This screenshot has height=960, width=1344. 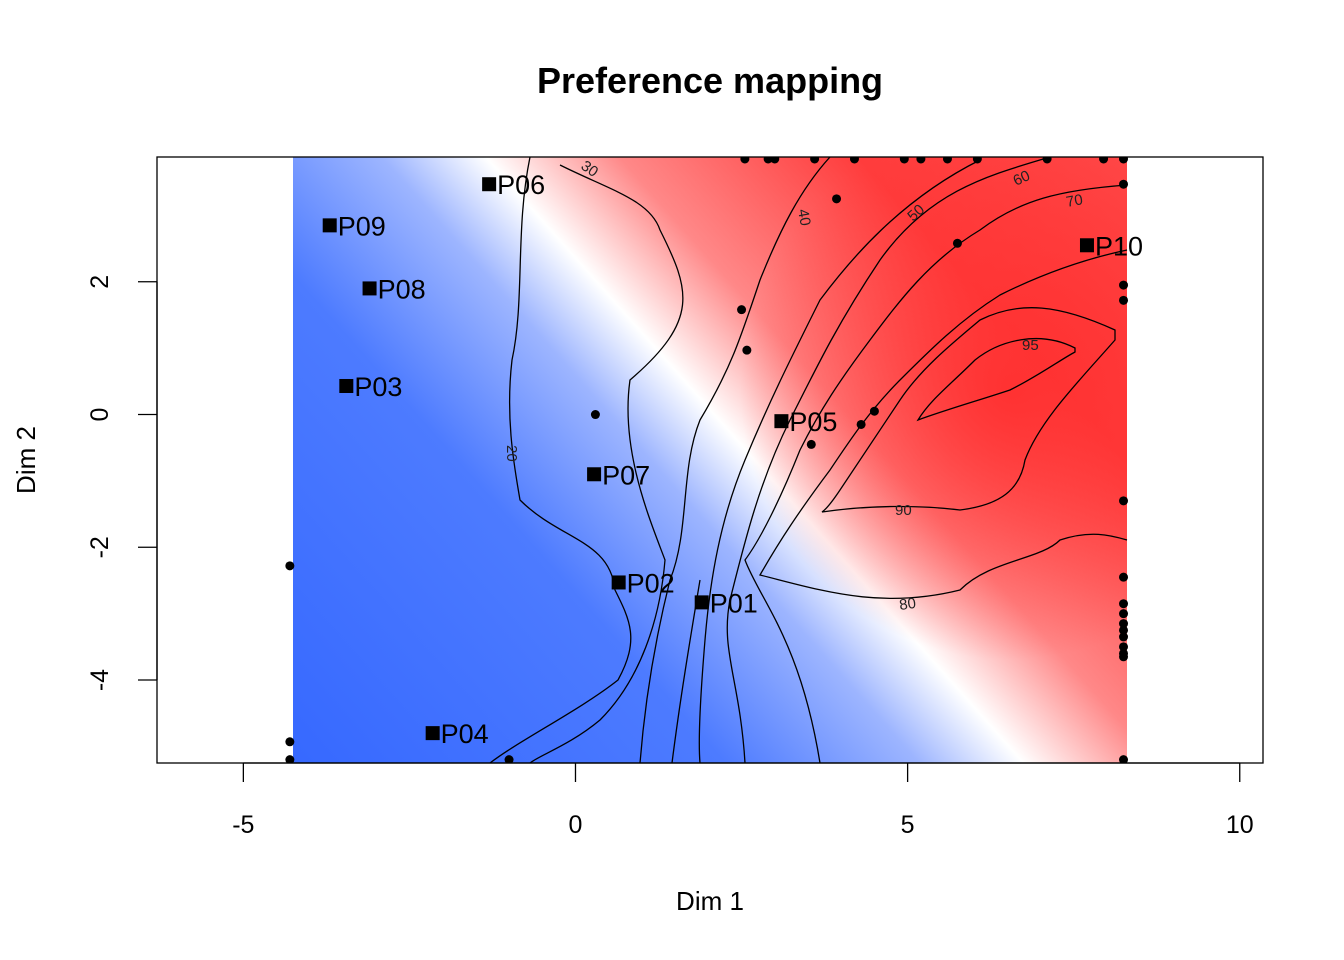 I want to click on product-label: P10, so click(x=1119, y=246).